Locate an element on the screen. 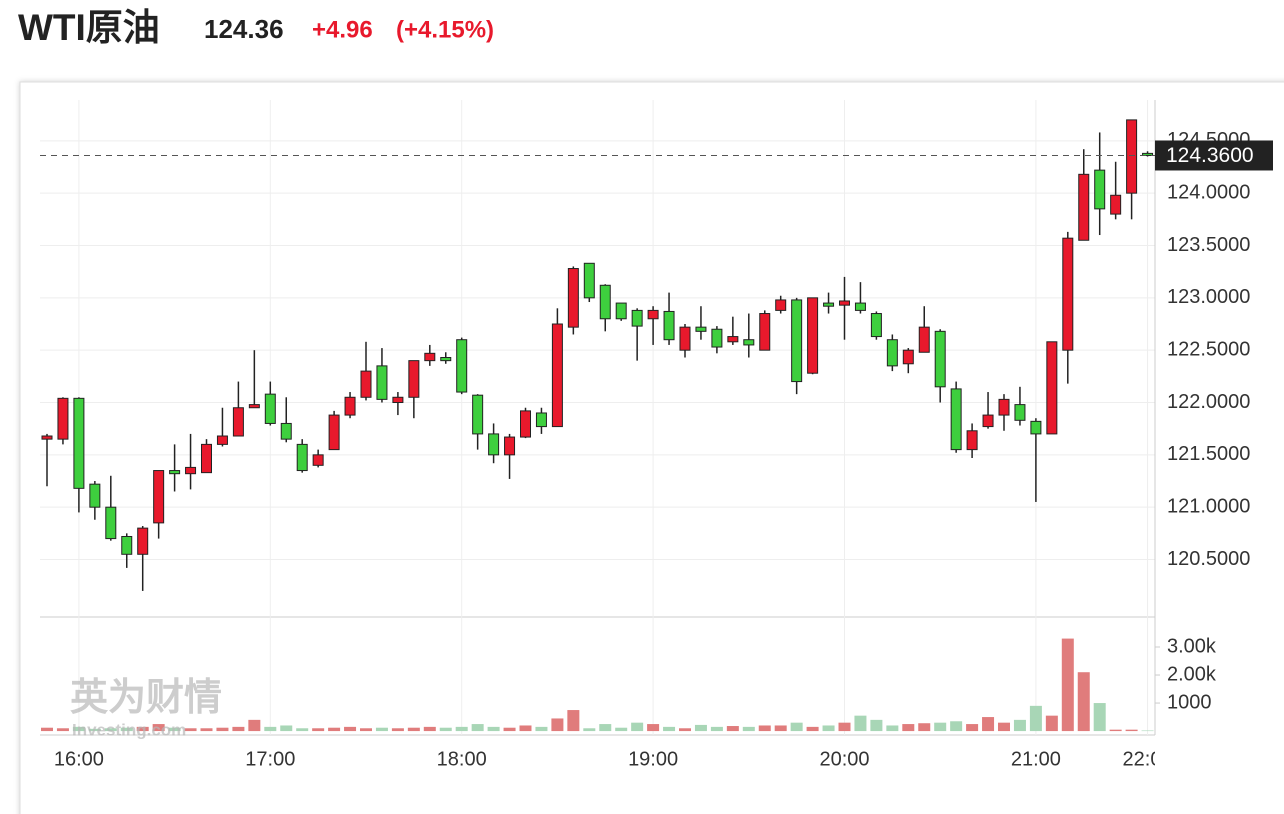  volume-tick-label: 2.00k is located at coordinates (1192, 674).